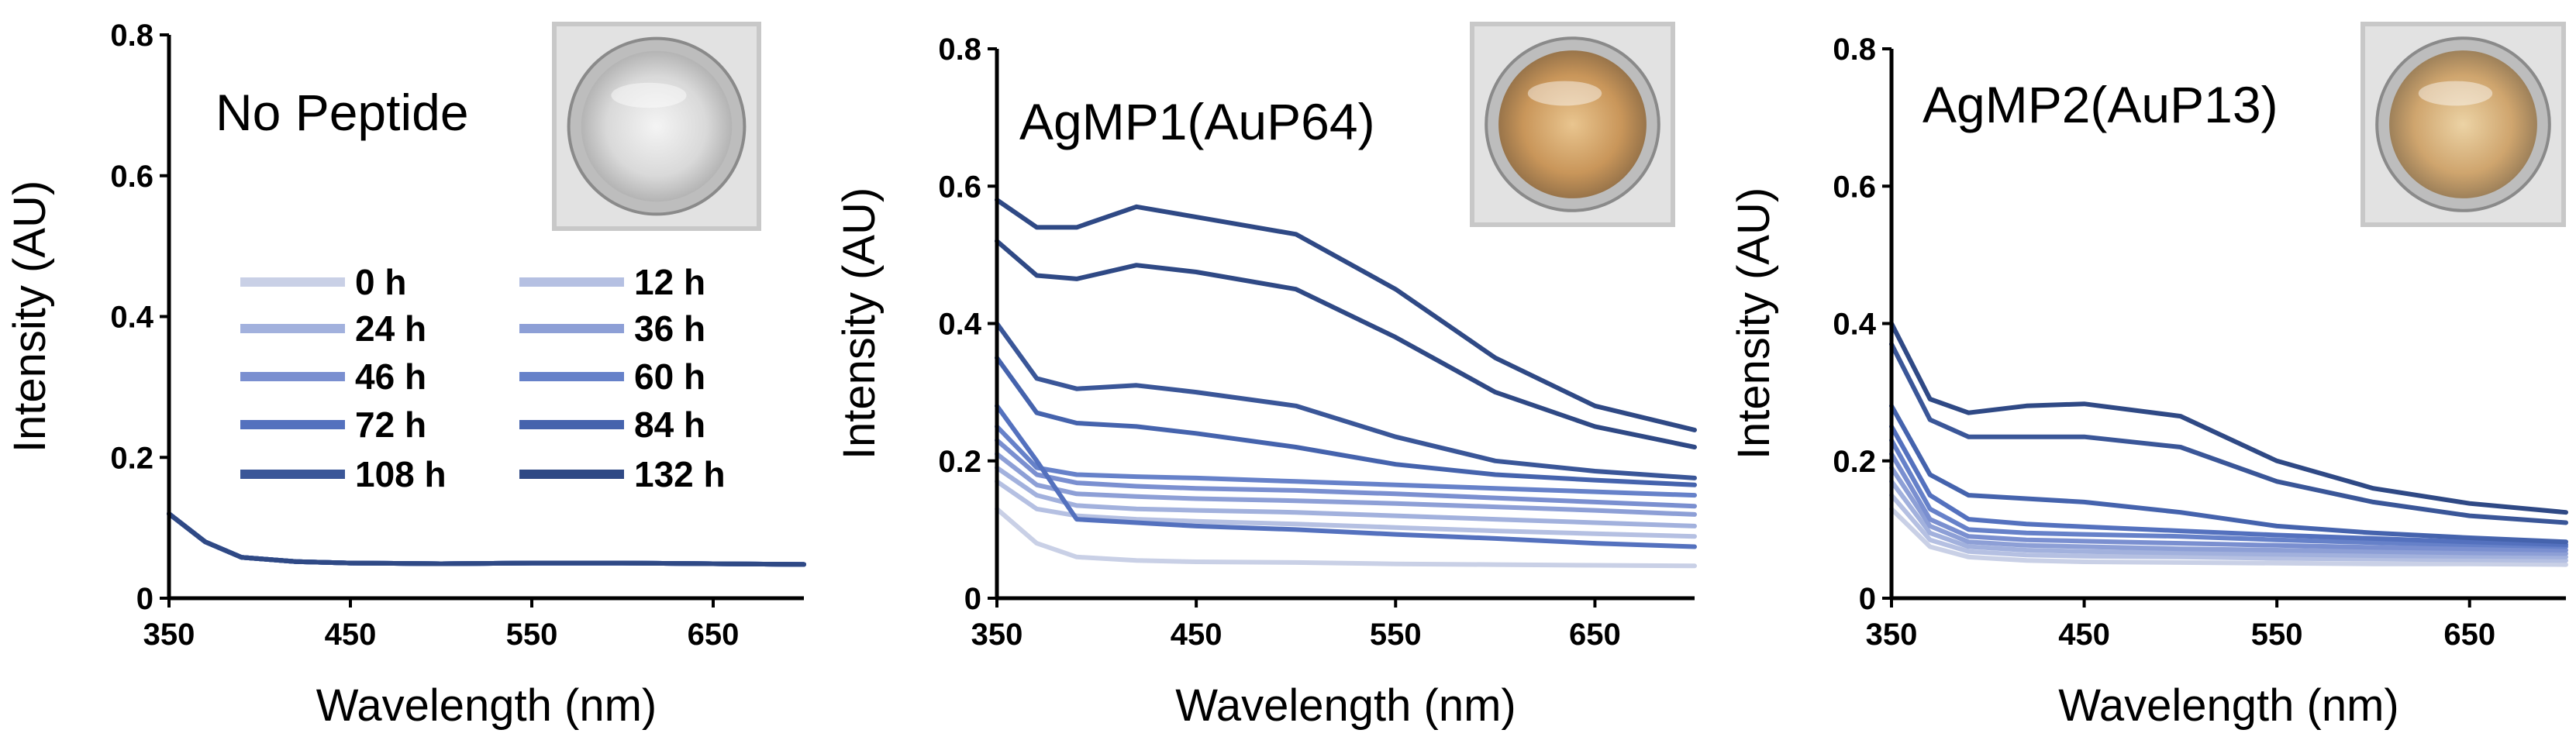 This screenshot has height=747, width=2576. What do you see at coordinates (1197, 122) in the screenshot?
I see `panel-title: AgMP1(AuP64)` at bounding box center [1197, 122].